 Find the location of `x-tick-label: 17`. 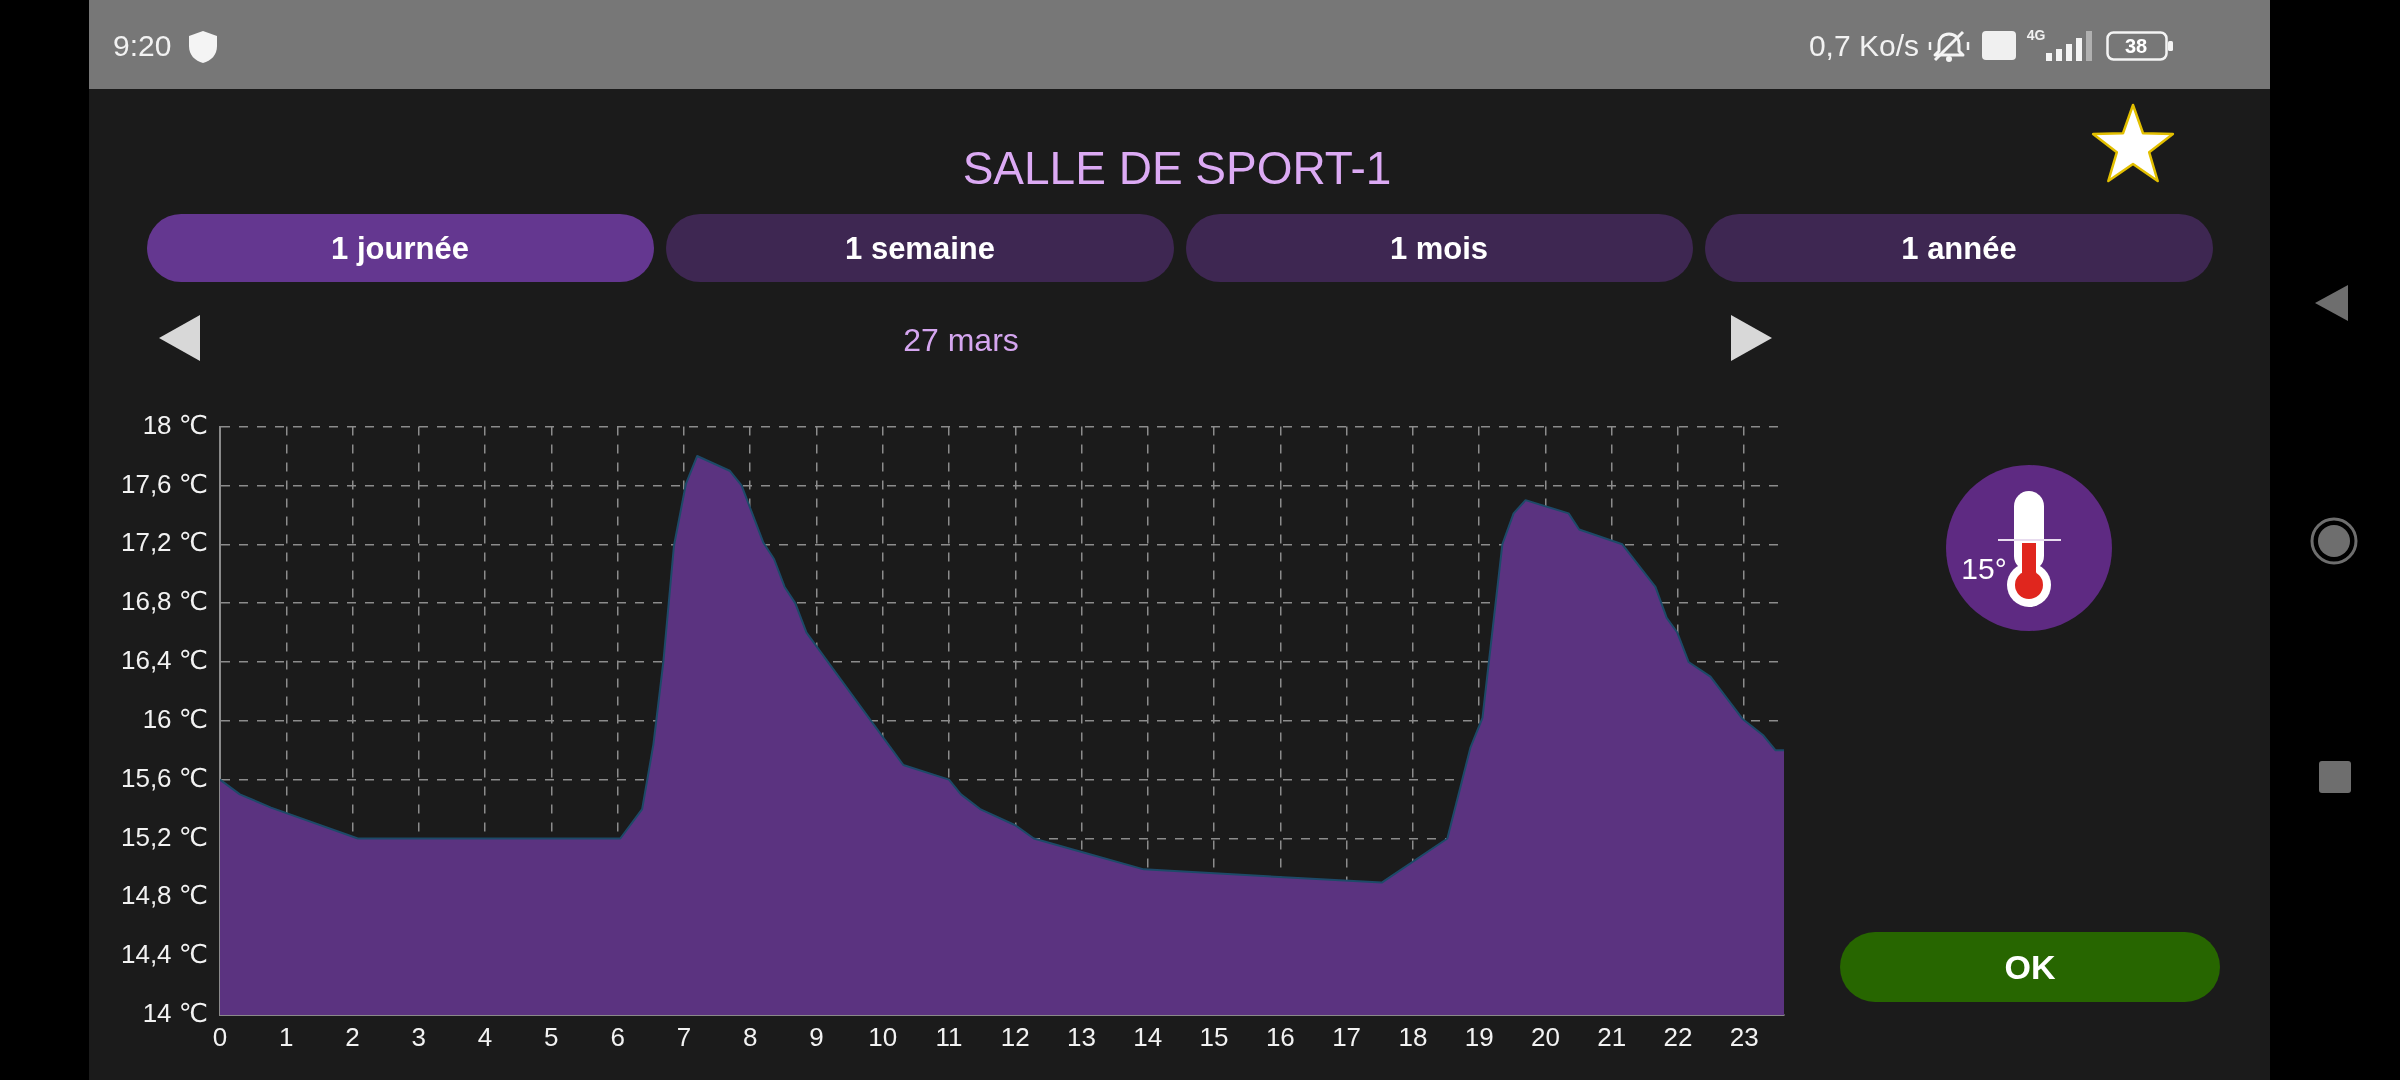

x-tick-label: 17 is located at coordinates (1347, 1036).